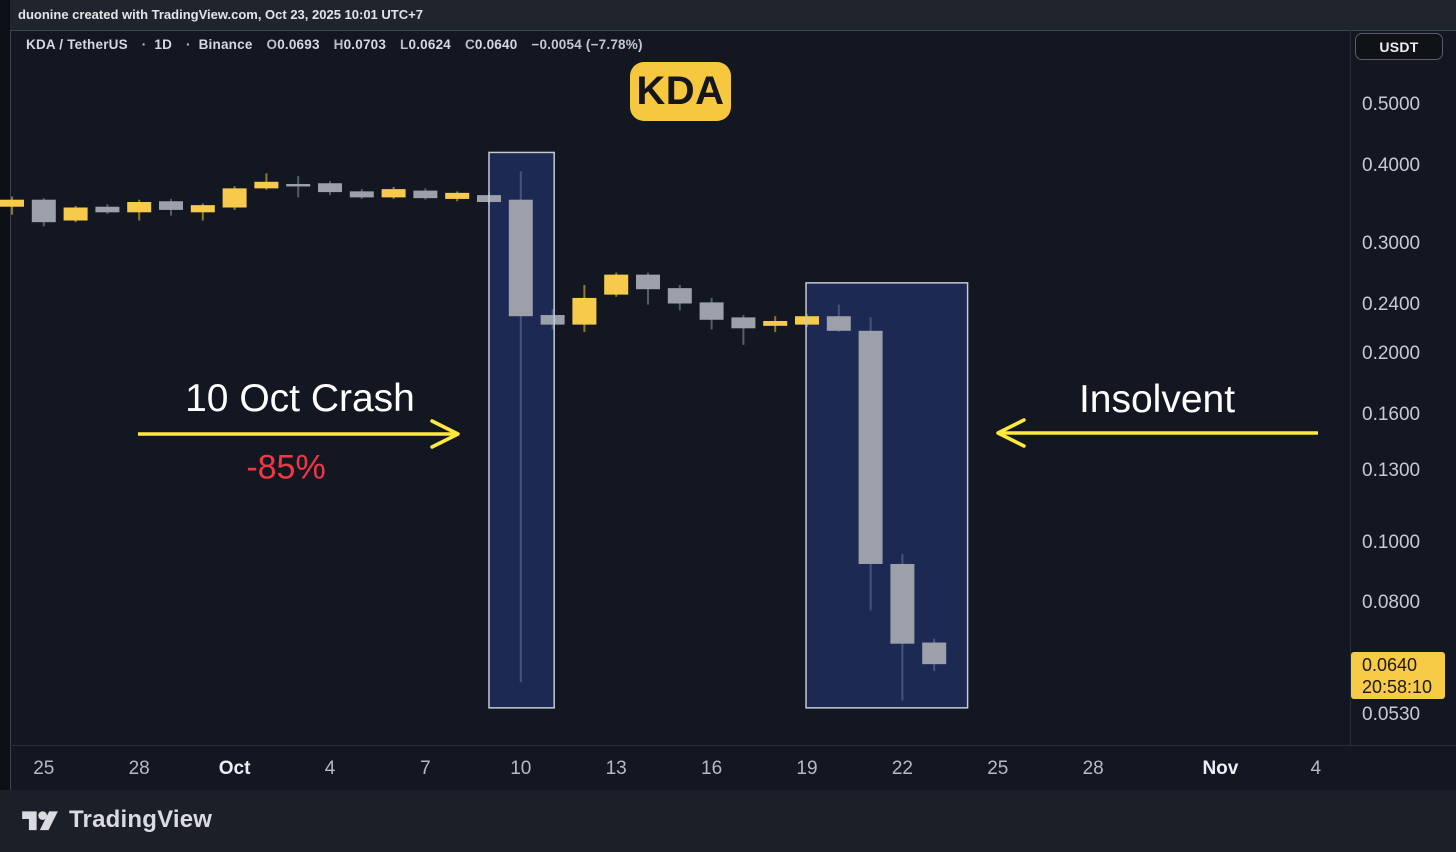 The height and width of the screenshot is (852, 1456). Describe the element at coordinates (521, 768) in the screenshot. I see `time-tick-label: 10` at that location.